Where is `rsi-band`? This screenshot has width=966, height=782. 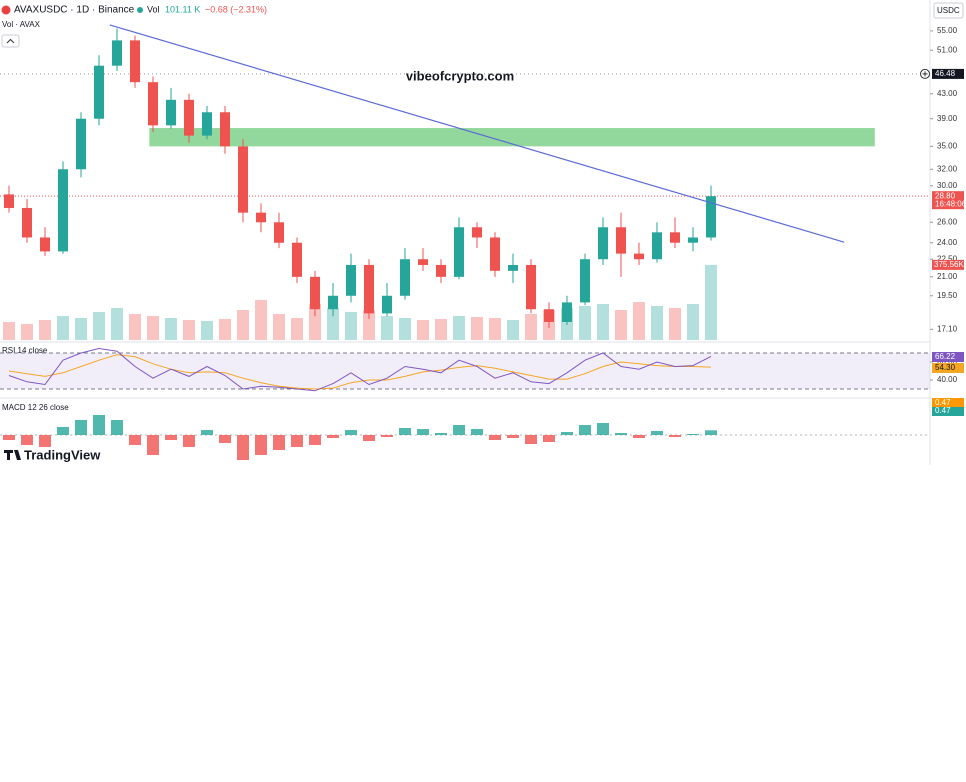 rsi-band is located at coordinates (465, 371).